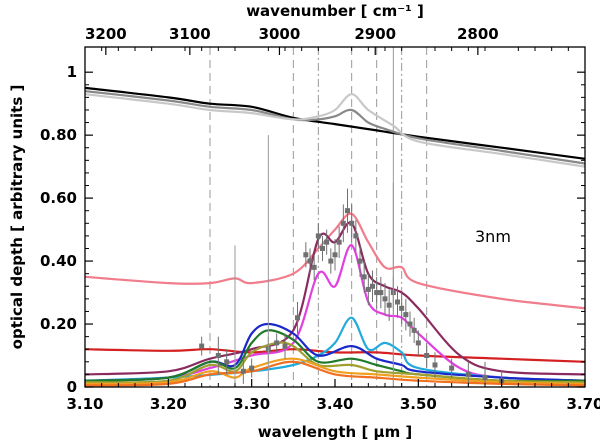  I want to click on x-axis-label: wavelength [ μm ], so click(335, 432).